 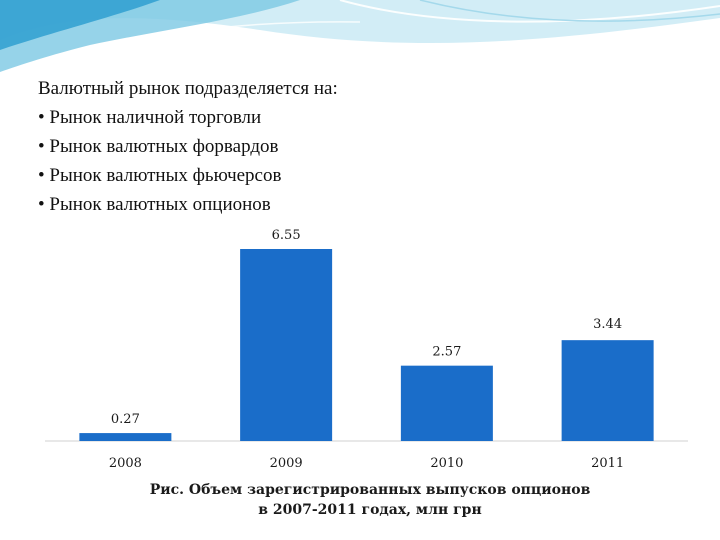 What do you see at coordinates (286, 463) in the screenshot?
I see `x-tick-label-2009: 2009` at bounding box center [286, 463].